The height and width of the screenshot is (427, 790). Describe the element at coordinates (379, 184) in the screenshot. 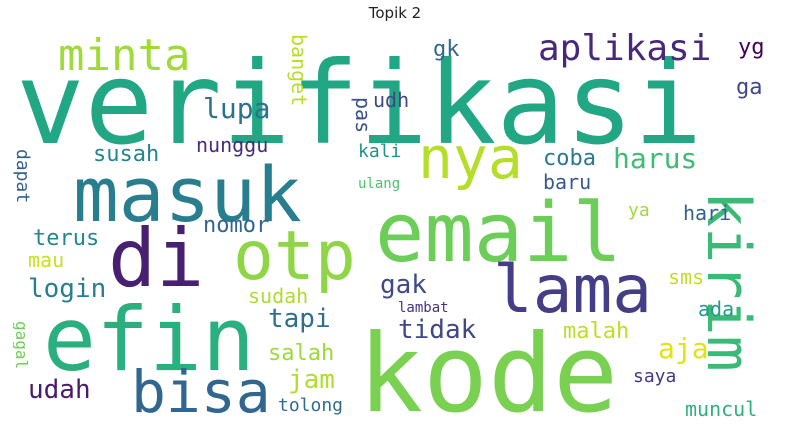

I see `word-ulang: ulang` at that location.